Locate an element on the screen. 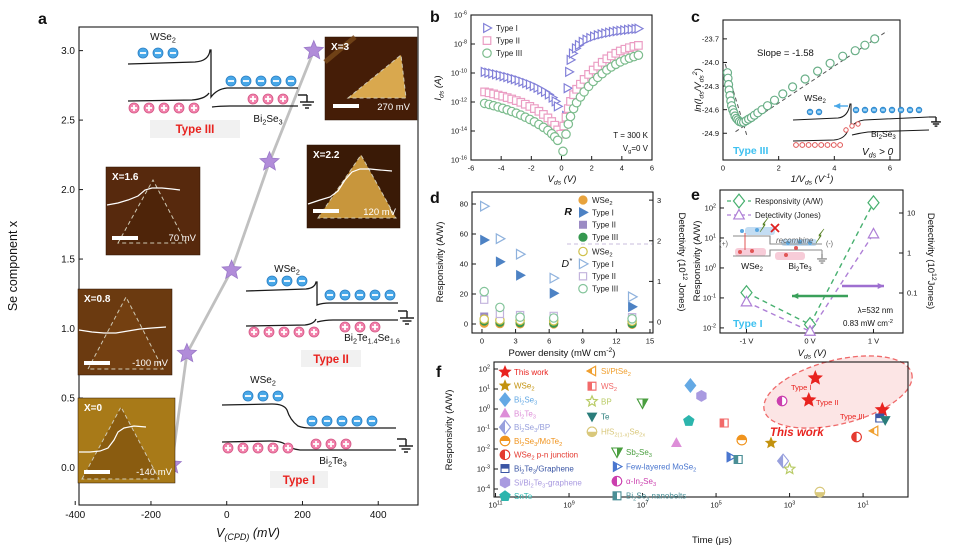 This screenshot has height=553, width=954. y-tick: 1.5 is located at coordinates (68, 260).